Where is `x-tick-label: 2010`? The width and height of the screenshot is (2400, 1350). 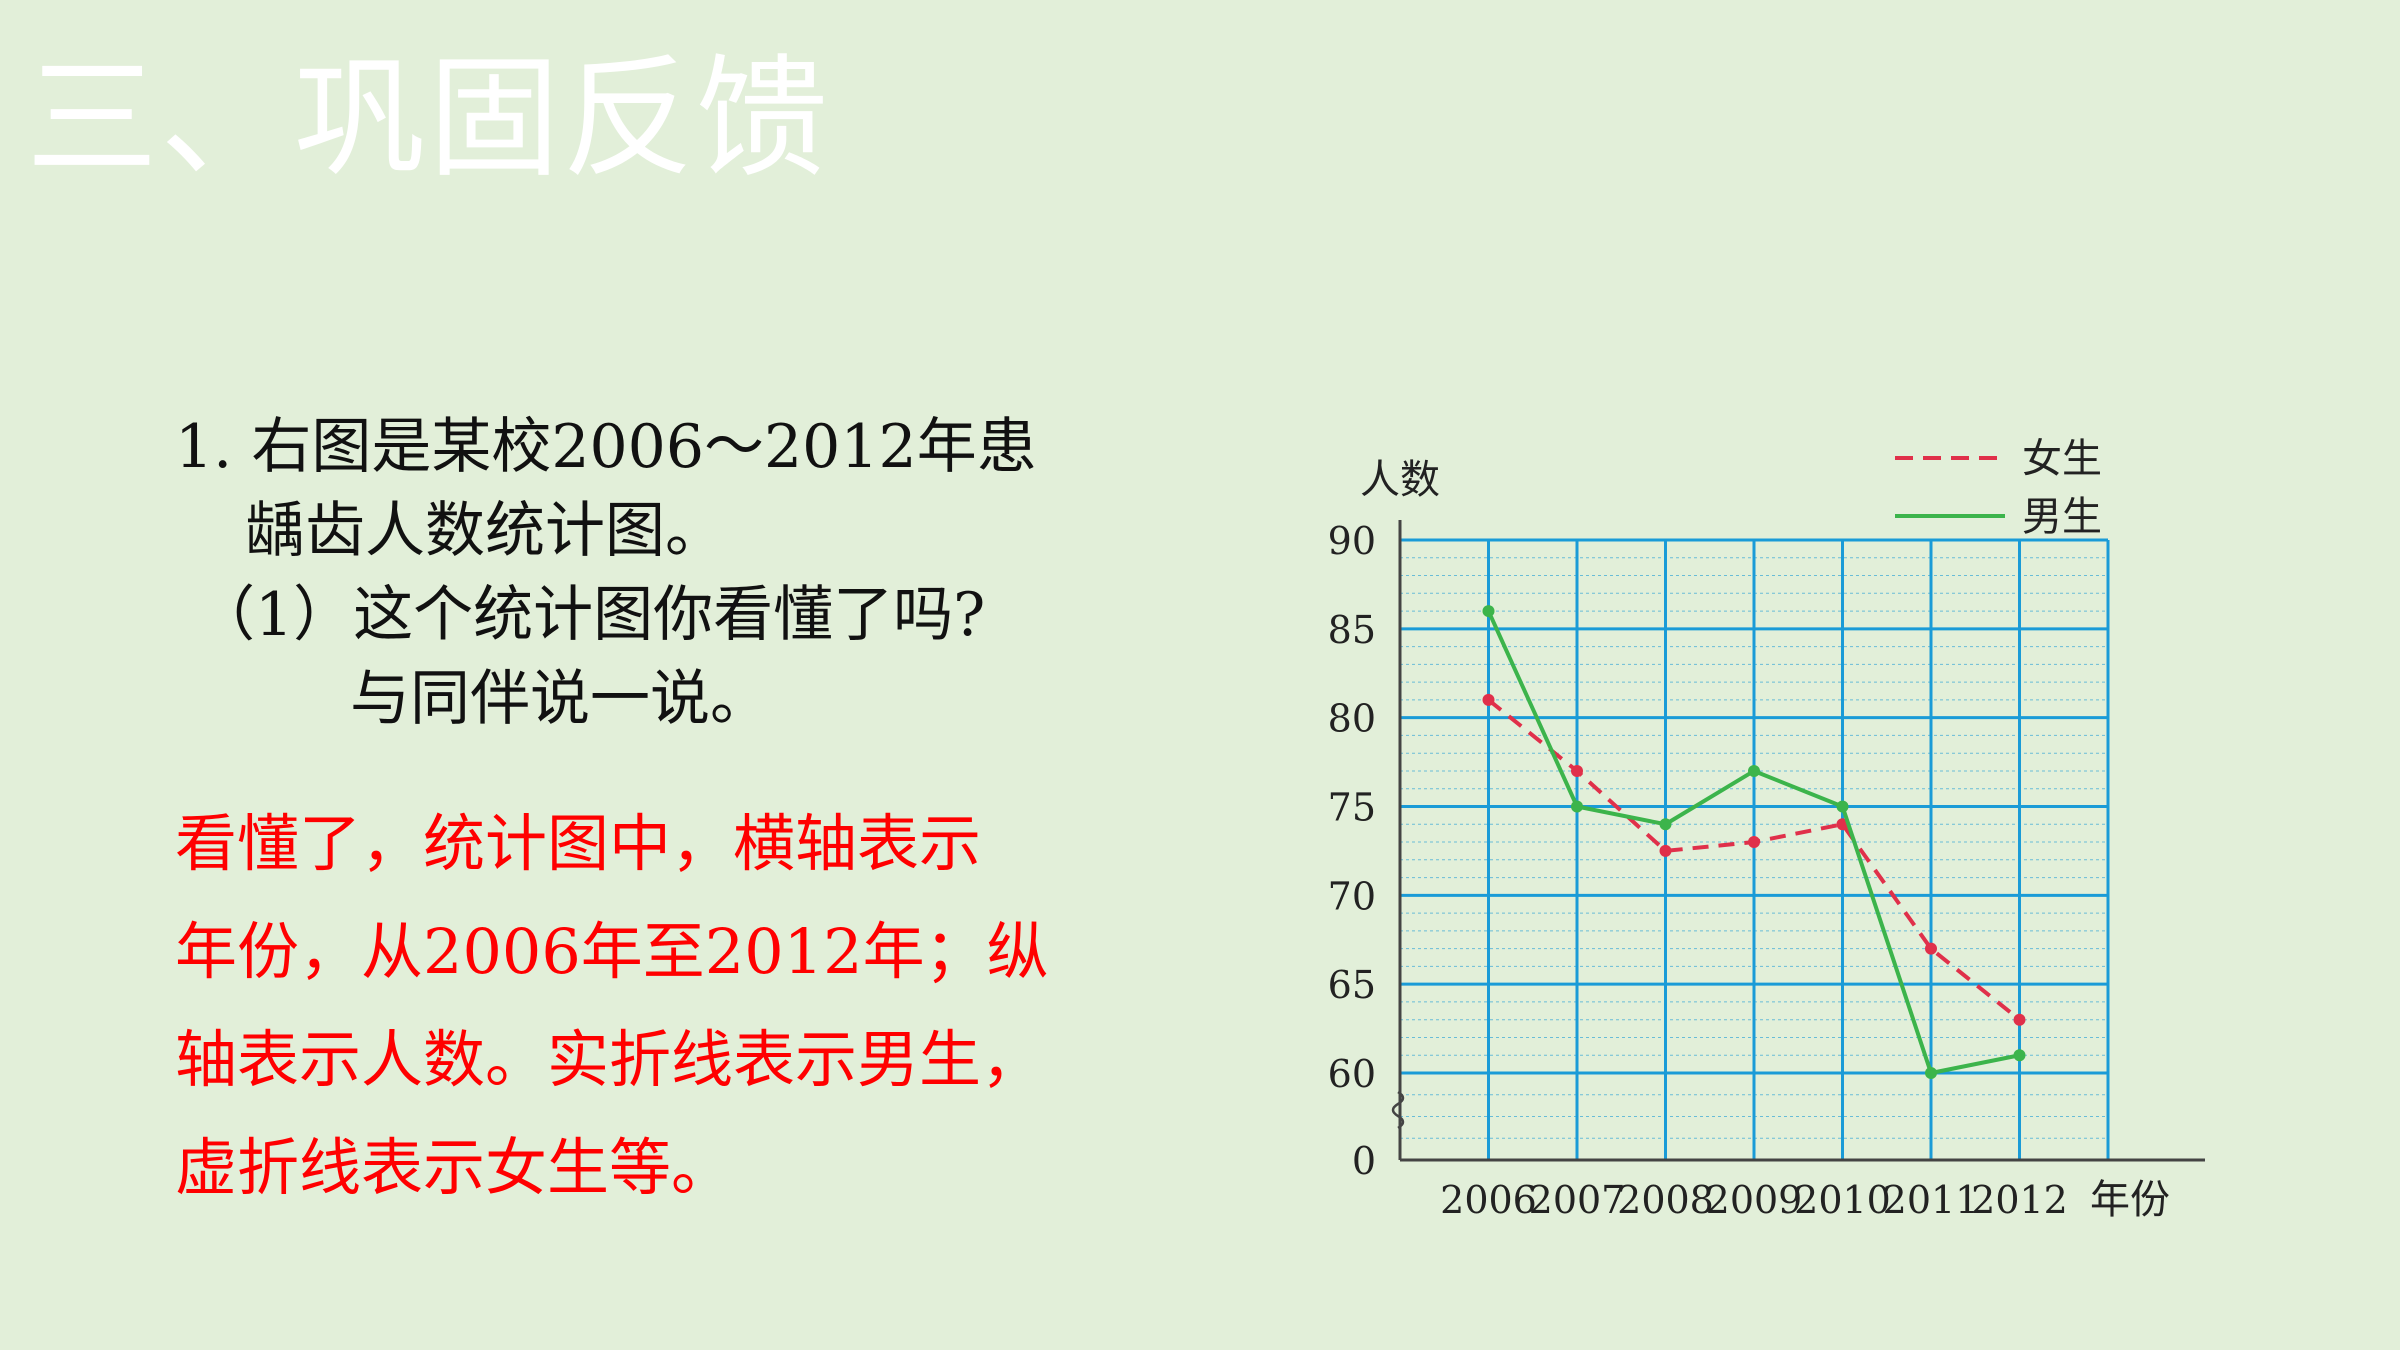 x-tick-label: 2010 is located at coordinates (1842, 1200).